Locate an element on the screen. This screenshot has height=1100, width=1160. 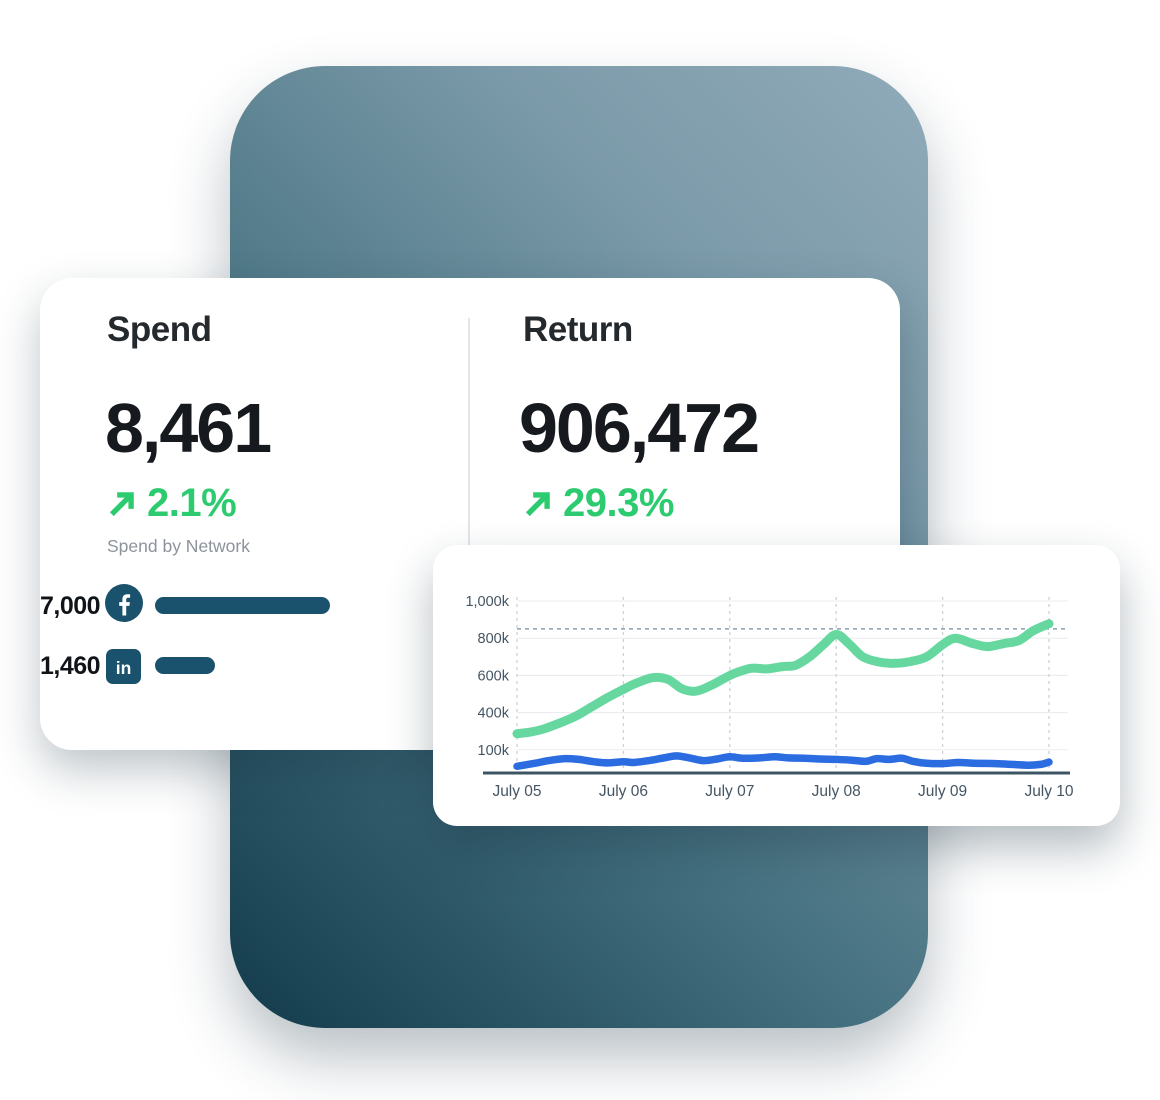
y-tick-label: 600k is located at coordinates (494, 676).